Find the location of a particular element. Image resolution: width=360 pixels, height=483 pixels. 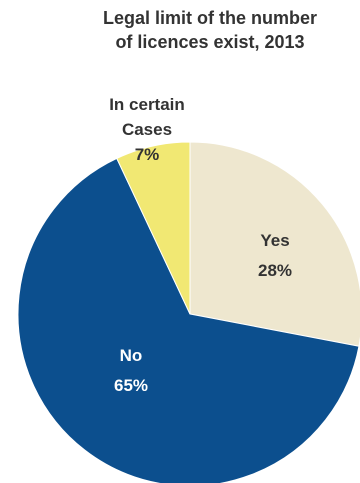

slice-value-label: 65% is located at coordinates (131, 385).